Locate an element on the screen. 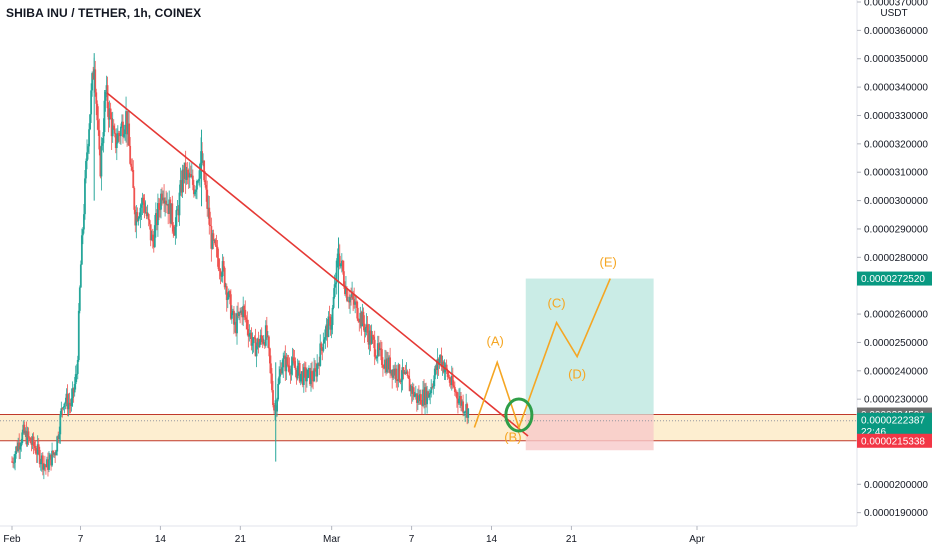 Image resolution: width=932 pixels, height=550 pixels. target-zone is located at coordinates (589, 346).